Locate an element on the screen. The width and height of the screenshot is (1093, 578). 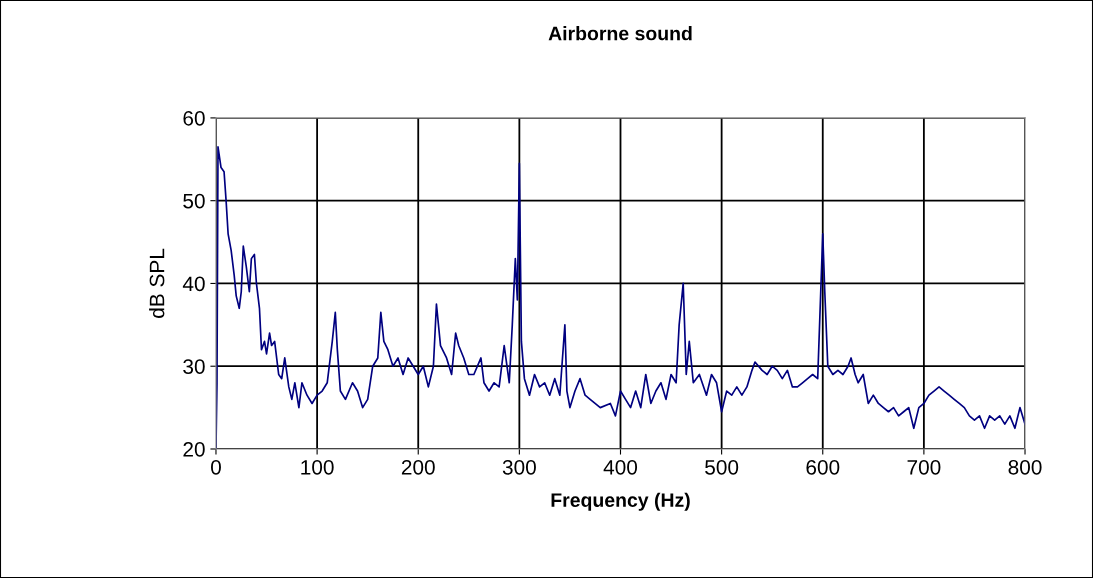
chart-title: Airborne sound is located at coordinates (620, 33).